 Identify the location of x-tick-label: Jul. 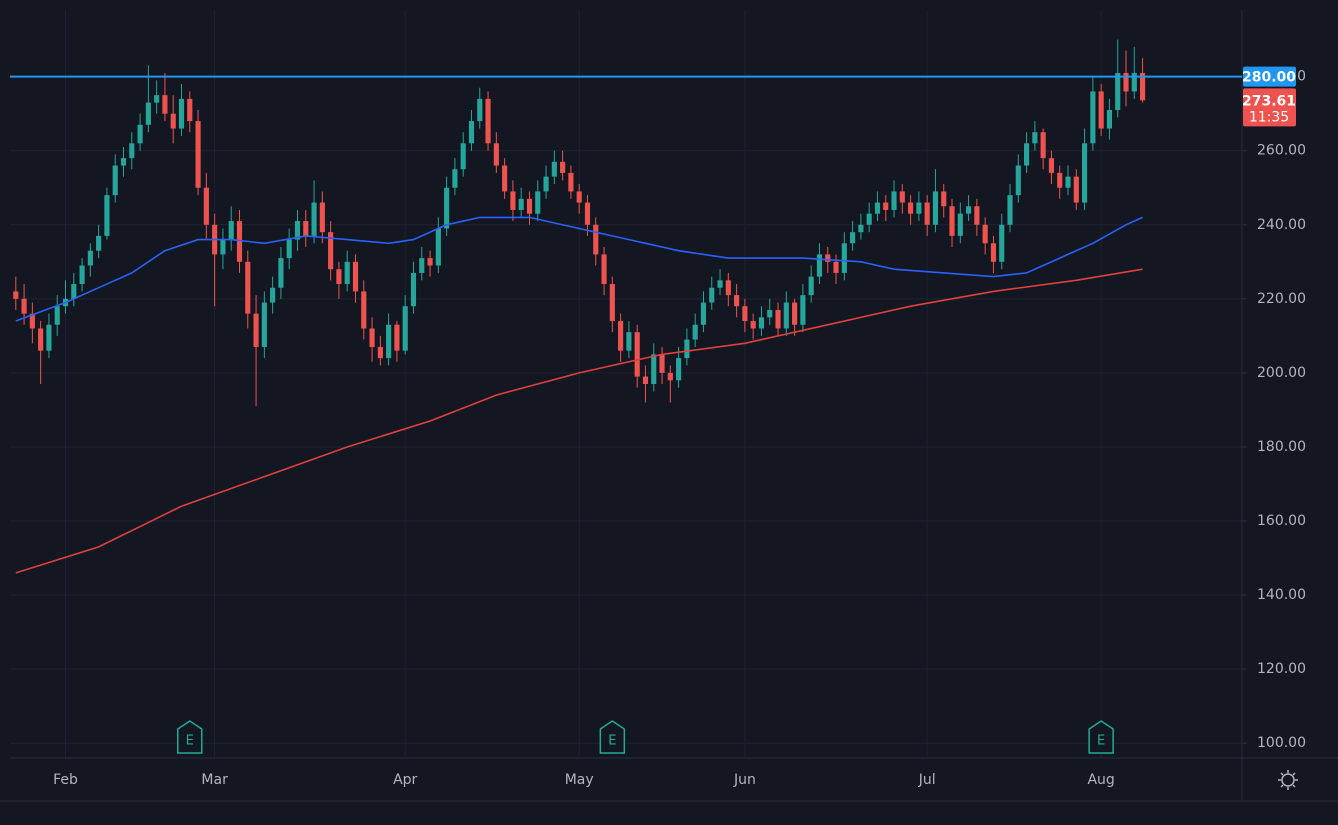
(927, 780).